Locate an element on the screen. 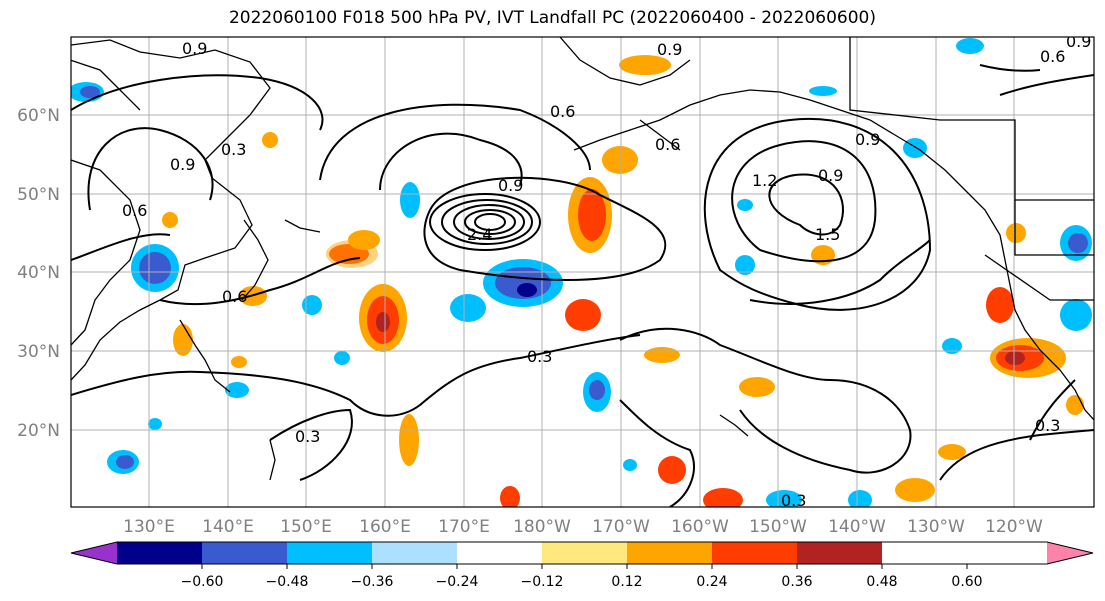 The width and height of the screenshot is (1105, 601). colorbar-tick-label: 0.12 is located at coordinates (626, 582).